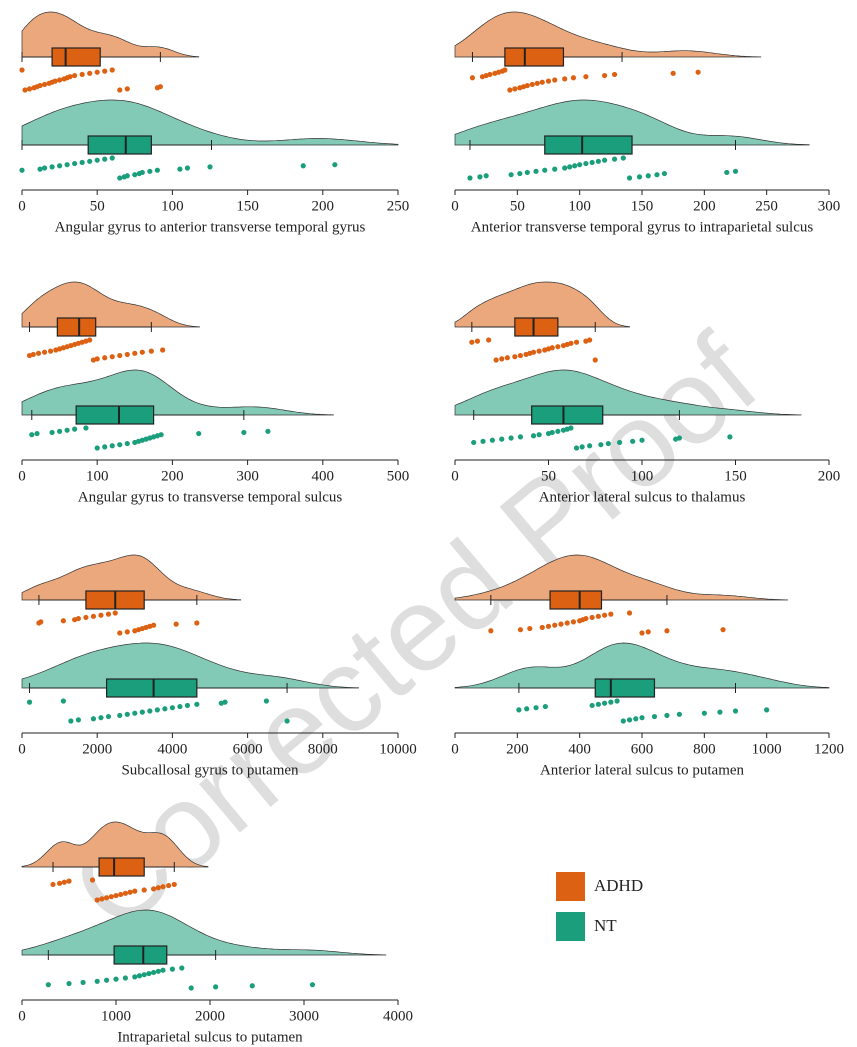 This screenshot has height=1047, width=857. Describe the element at coordinates (116, 1016) in the screenshot. I see `x-tick-label: 1000` at that location.